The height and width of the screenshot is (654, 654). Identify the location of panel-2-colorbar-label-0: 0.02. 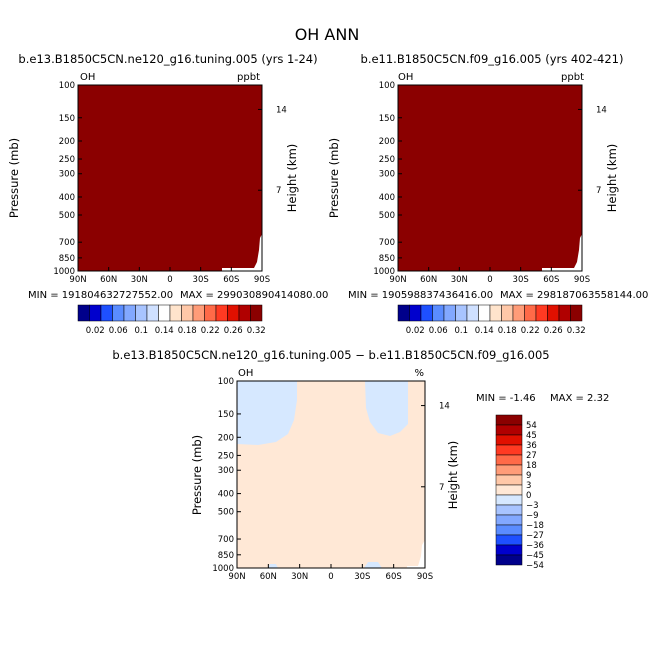
(415, 331).